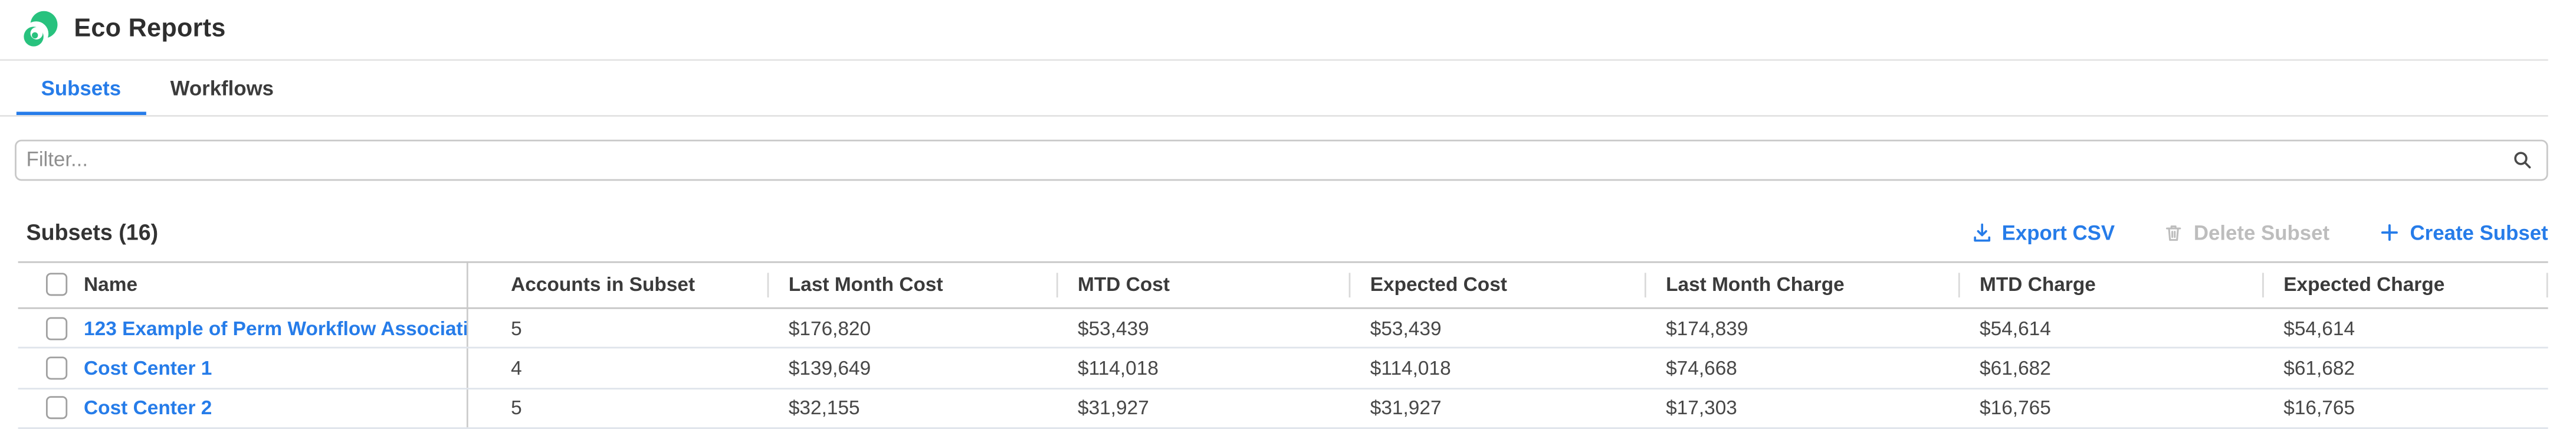  What do you see at coordinates (2319, 328) in the screenshot?
I see `expected-charge-cell: $54,614` at bounding box center [2319, 328].